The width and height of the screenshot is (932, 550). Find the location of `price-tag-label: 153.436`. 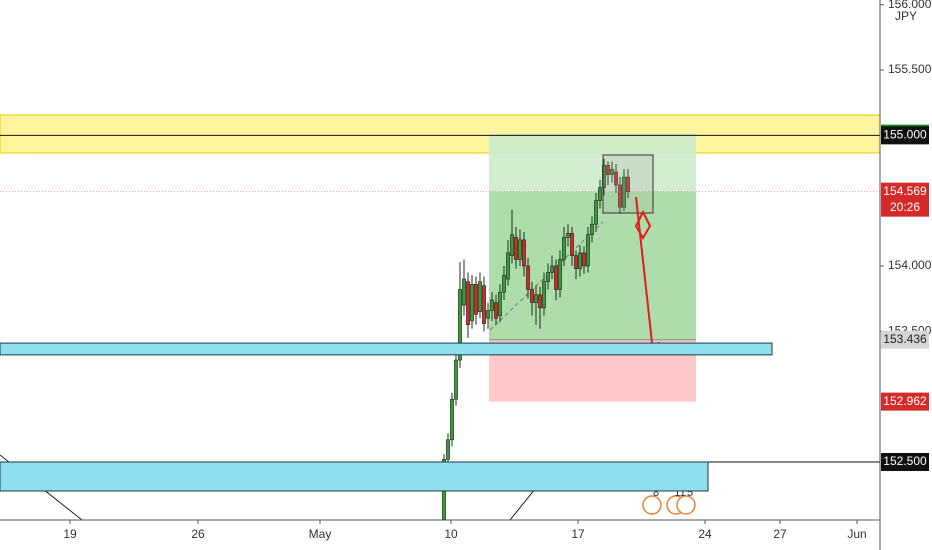

price-tag-label: 153.436 is located at coordinates (905, 339).